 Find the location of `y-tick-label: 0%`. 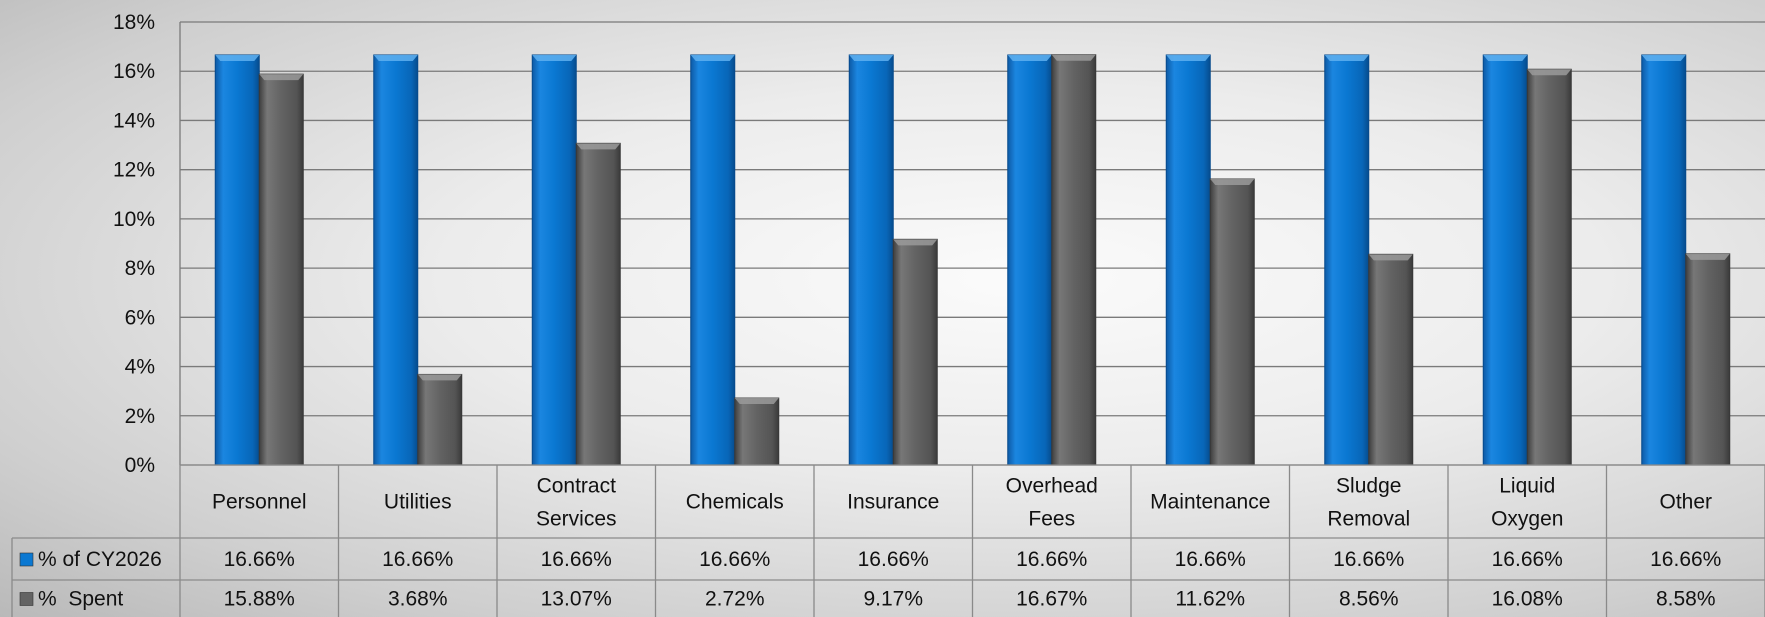

y-tick-label: 0% is located at coordinates (140, 465).